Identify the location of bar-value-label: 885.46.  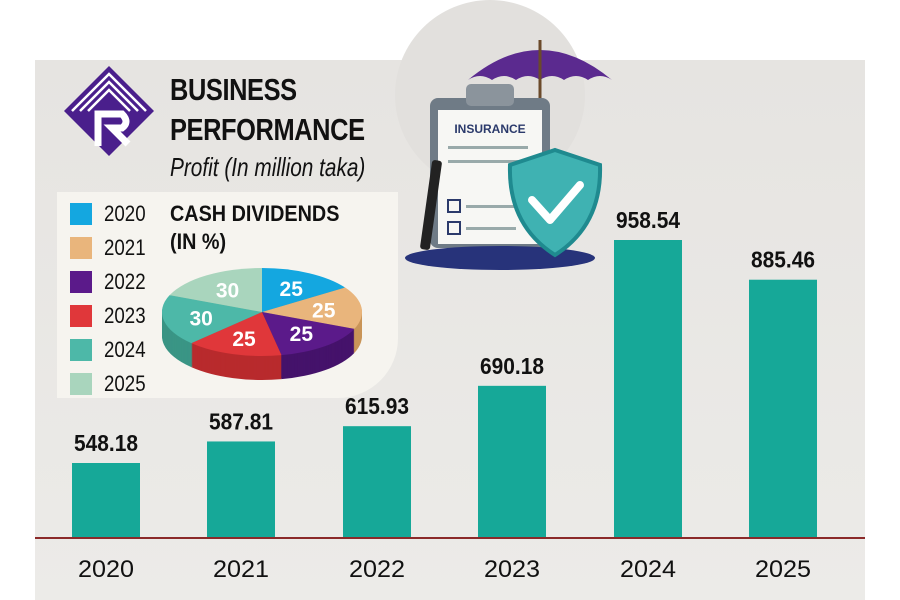
(783, 260).